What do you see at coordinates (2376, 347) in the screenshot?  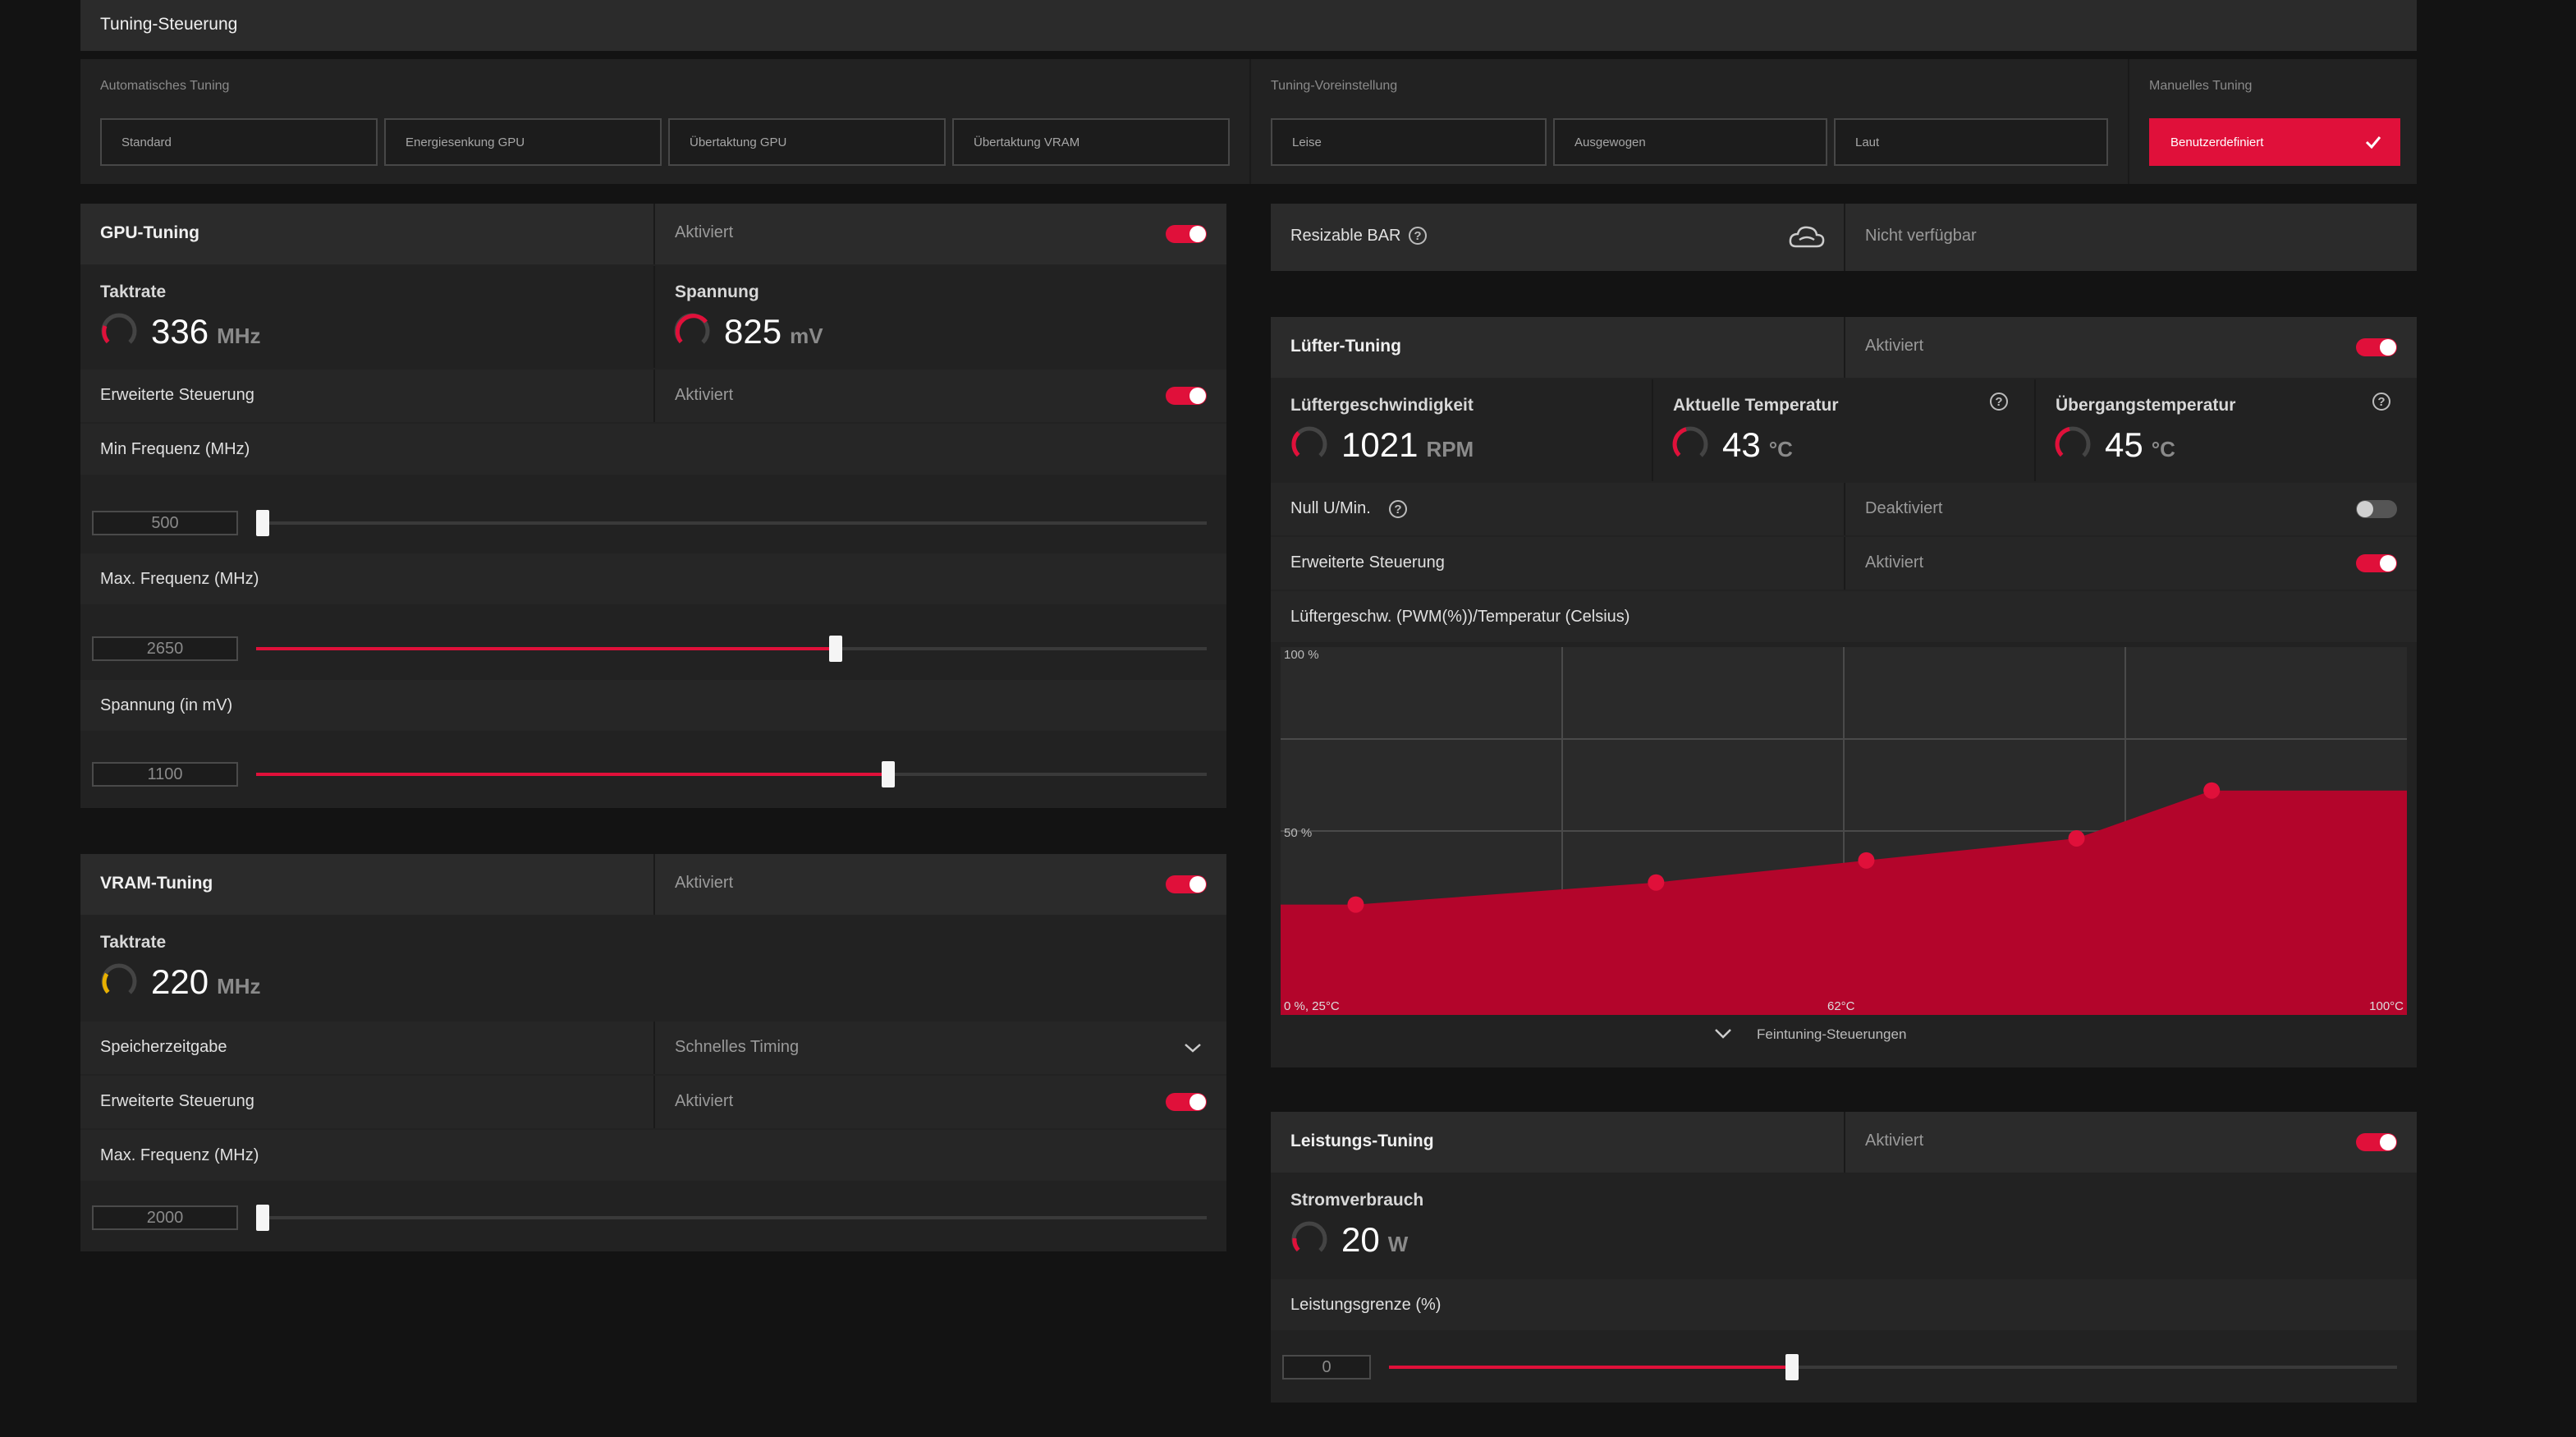 I see `fan-tuning-toggle` at bounding box center [2376, 347].